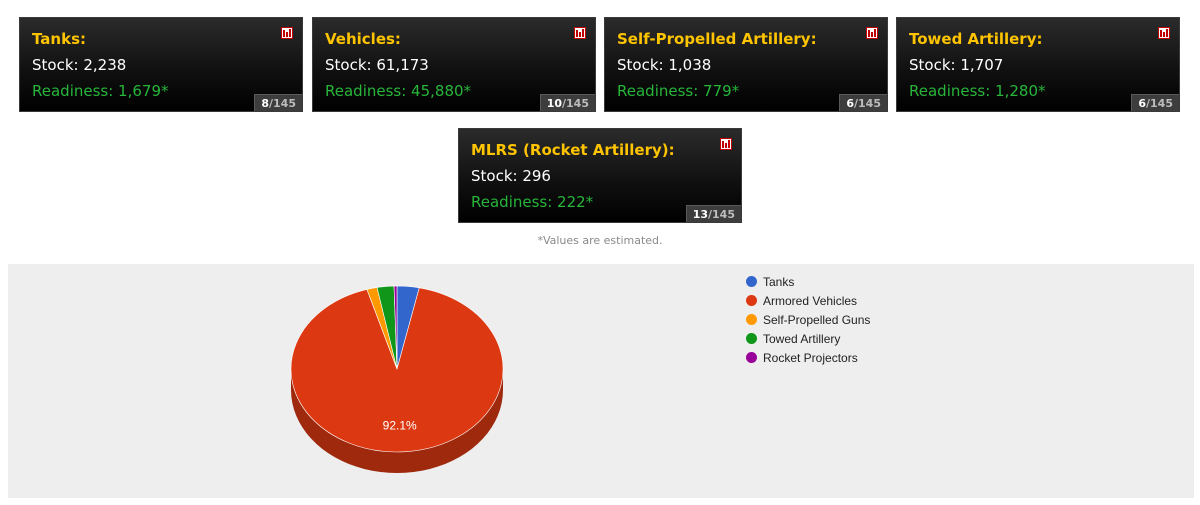 The height and width of the screenshot is (505, 1200). I want to click on legend-label: Armored Vehicles, so click(810, 300).